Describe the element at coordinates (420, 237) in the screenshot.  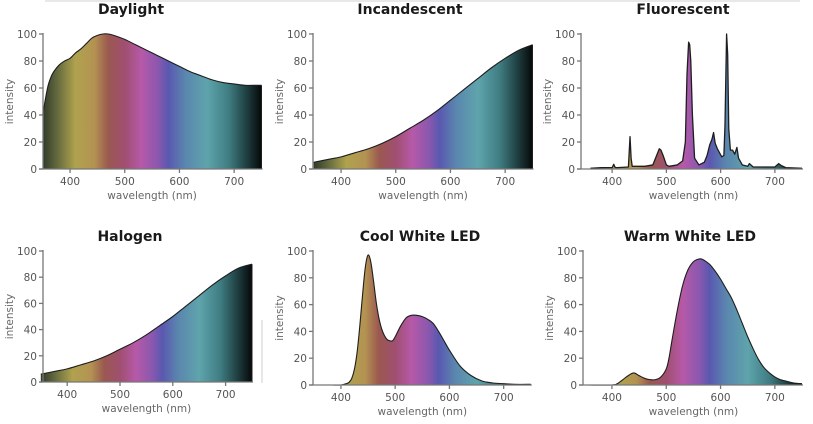
I see `chart-title: Cool White LED` at that location.